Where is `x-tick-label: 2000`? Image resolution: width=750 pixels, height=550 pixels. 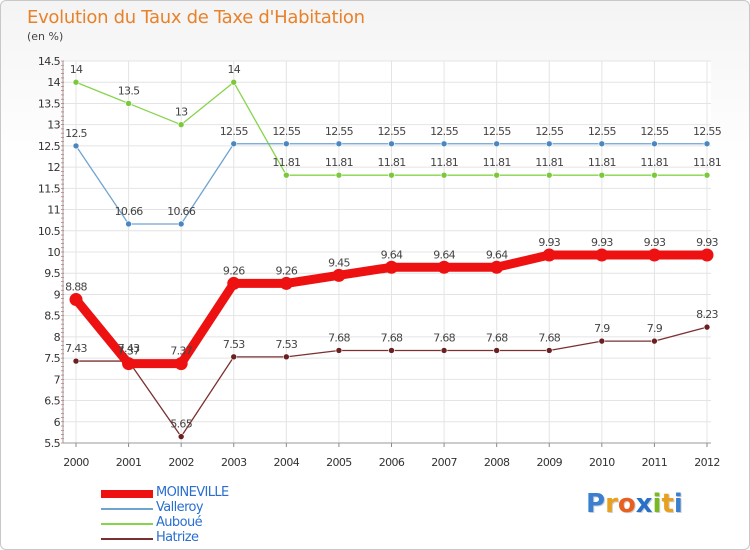
x-tick-label: 2000 is located at coordinates (76, 462).